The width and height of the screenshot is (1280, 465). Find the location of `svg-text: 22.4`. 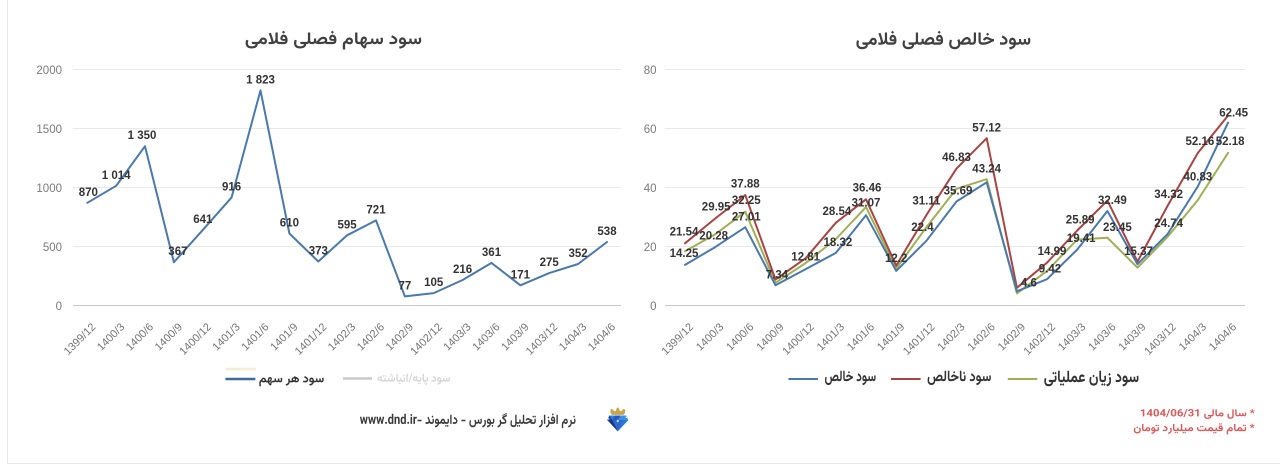

svg-text: 22.4 is located at coordinates (922, 228).